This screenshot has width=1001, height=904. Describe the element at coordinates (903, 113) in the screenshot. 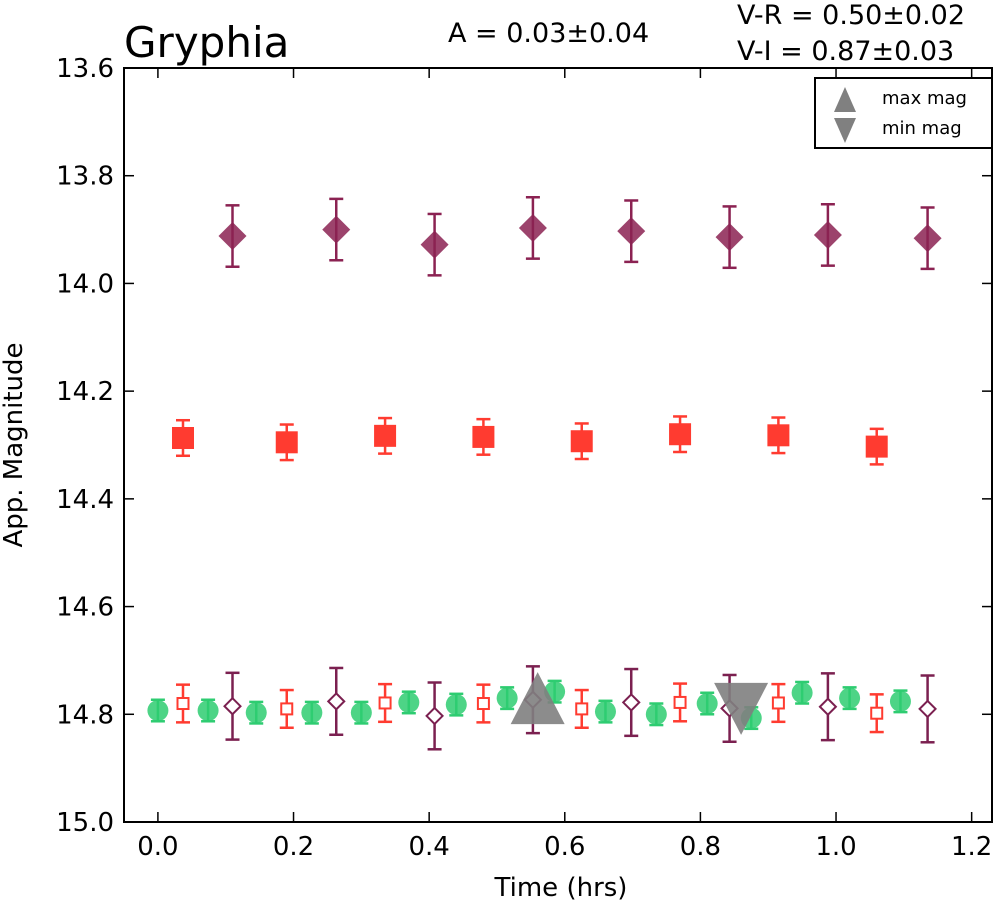

I see `legend: max mag min mag` at that location.